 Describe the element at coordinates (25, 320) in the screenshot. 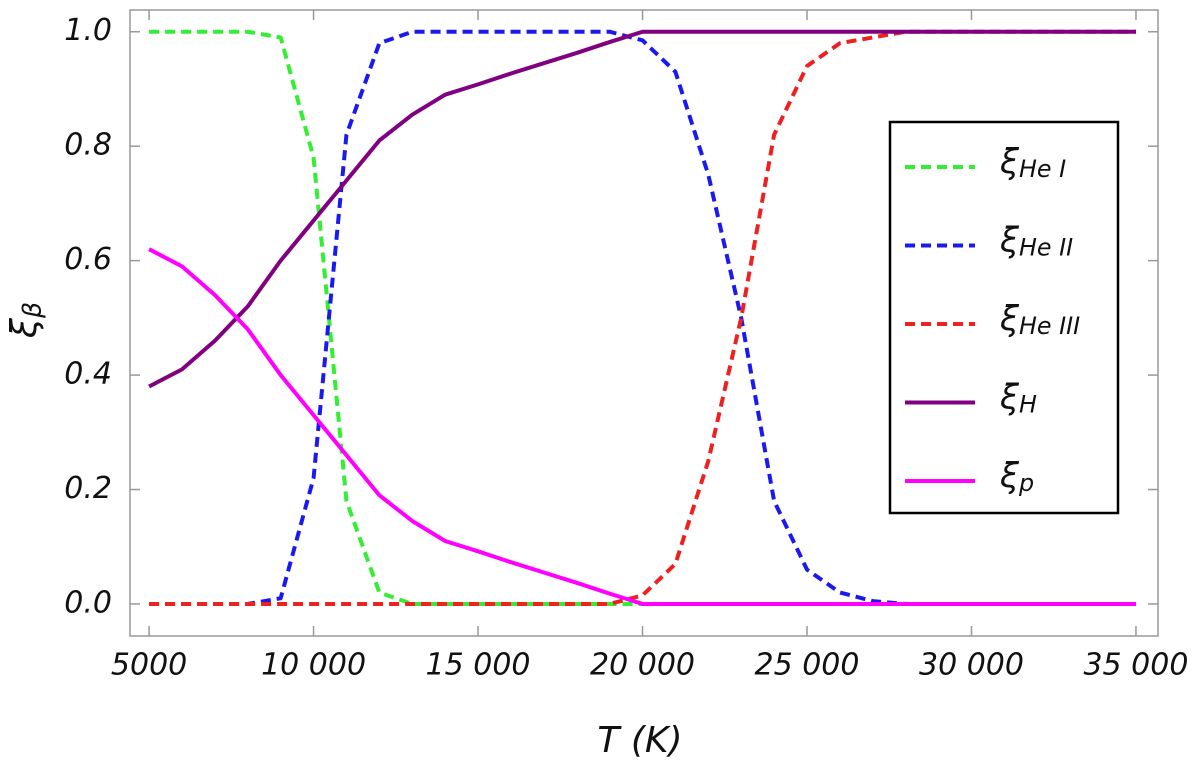

I see `y-axis-label: ξβ` at that location.